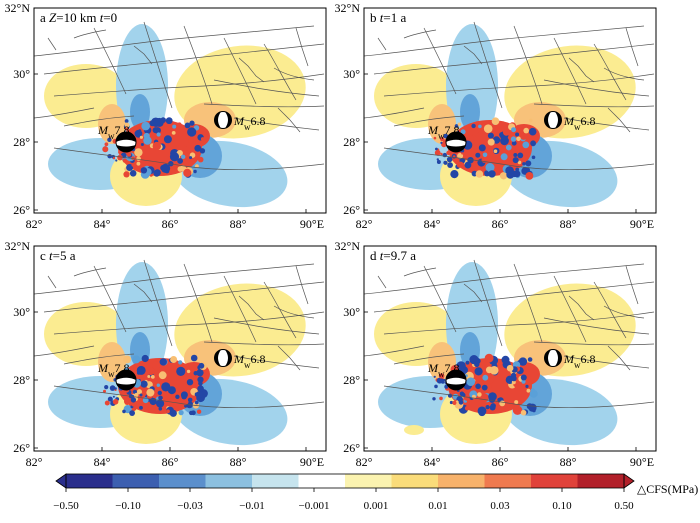 The width and height of the screenshot is (700, 523). I want to click on panel-title: c t=5 a, so click(58, 255).